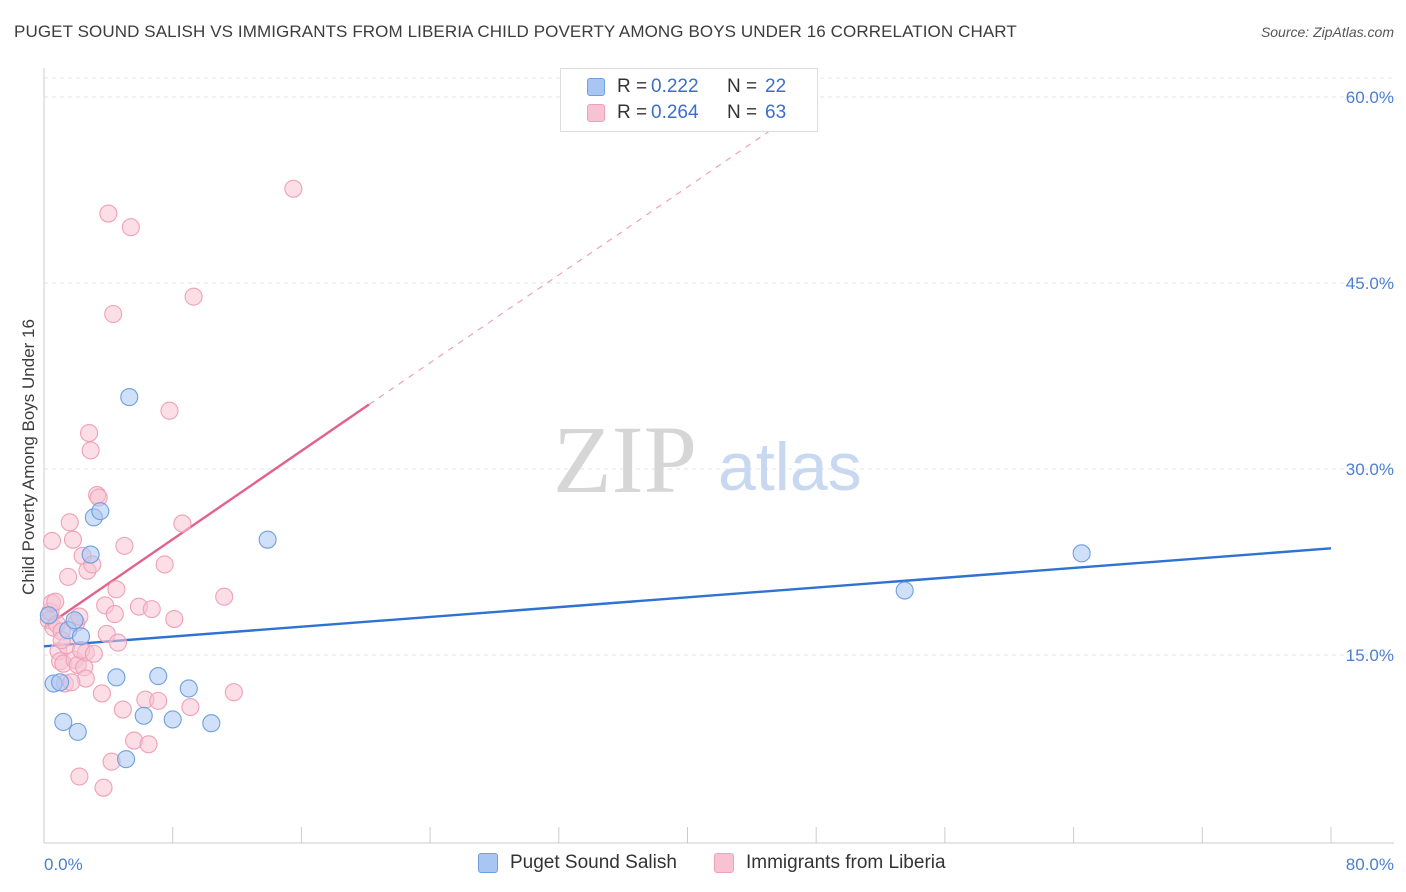  I want to click on watermark-zip: ZIP, so click(625, 459).